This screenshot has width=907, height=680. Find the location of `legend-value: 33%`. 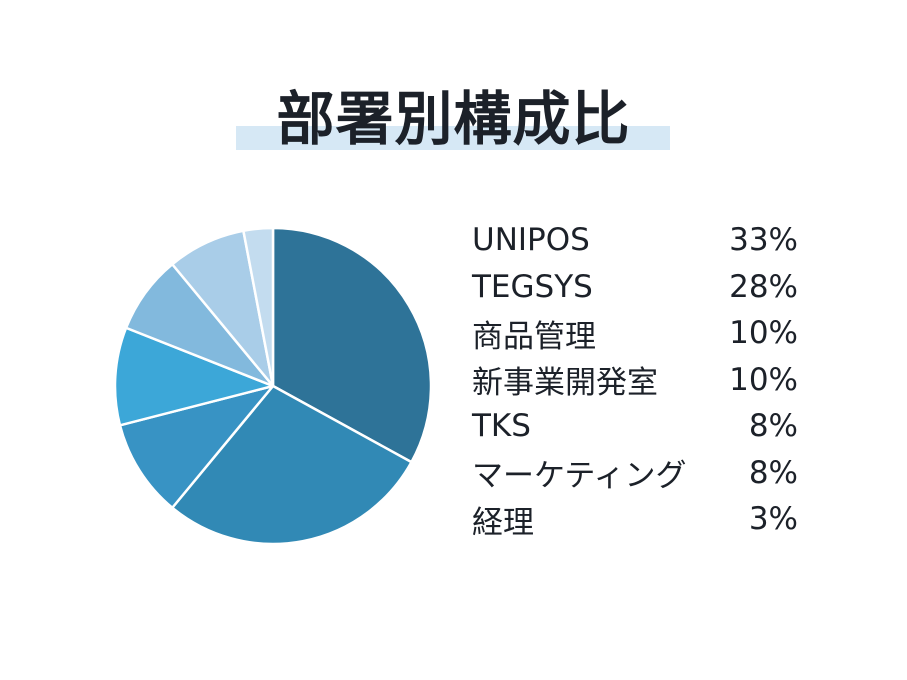

legend-value: 33% is located at coordinates (763, 240).